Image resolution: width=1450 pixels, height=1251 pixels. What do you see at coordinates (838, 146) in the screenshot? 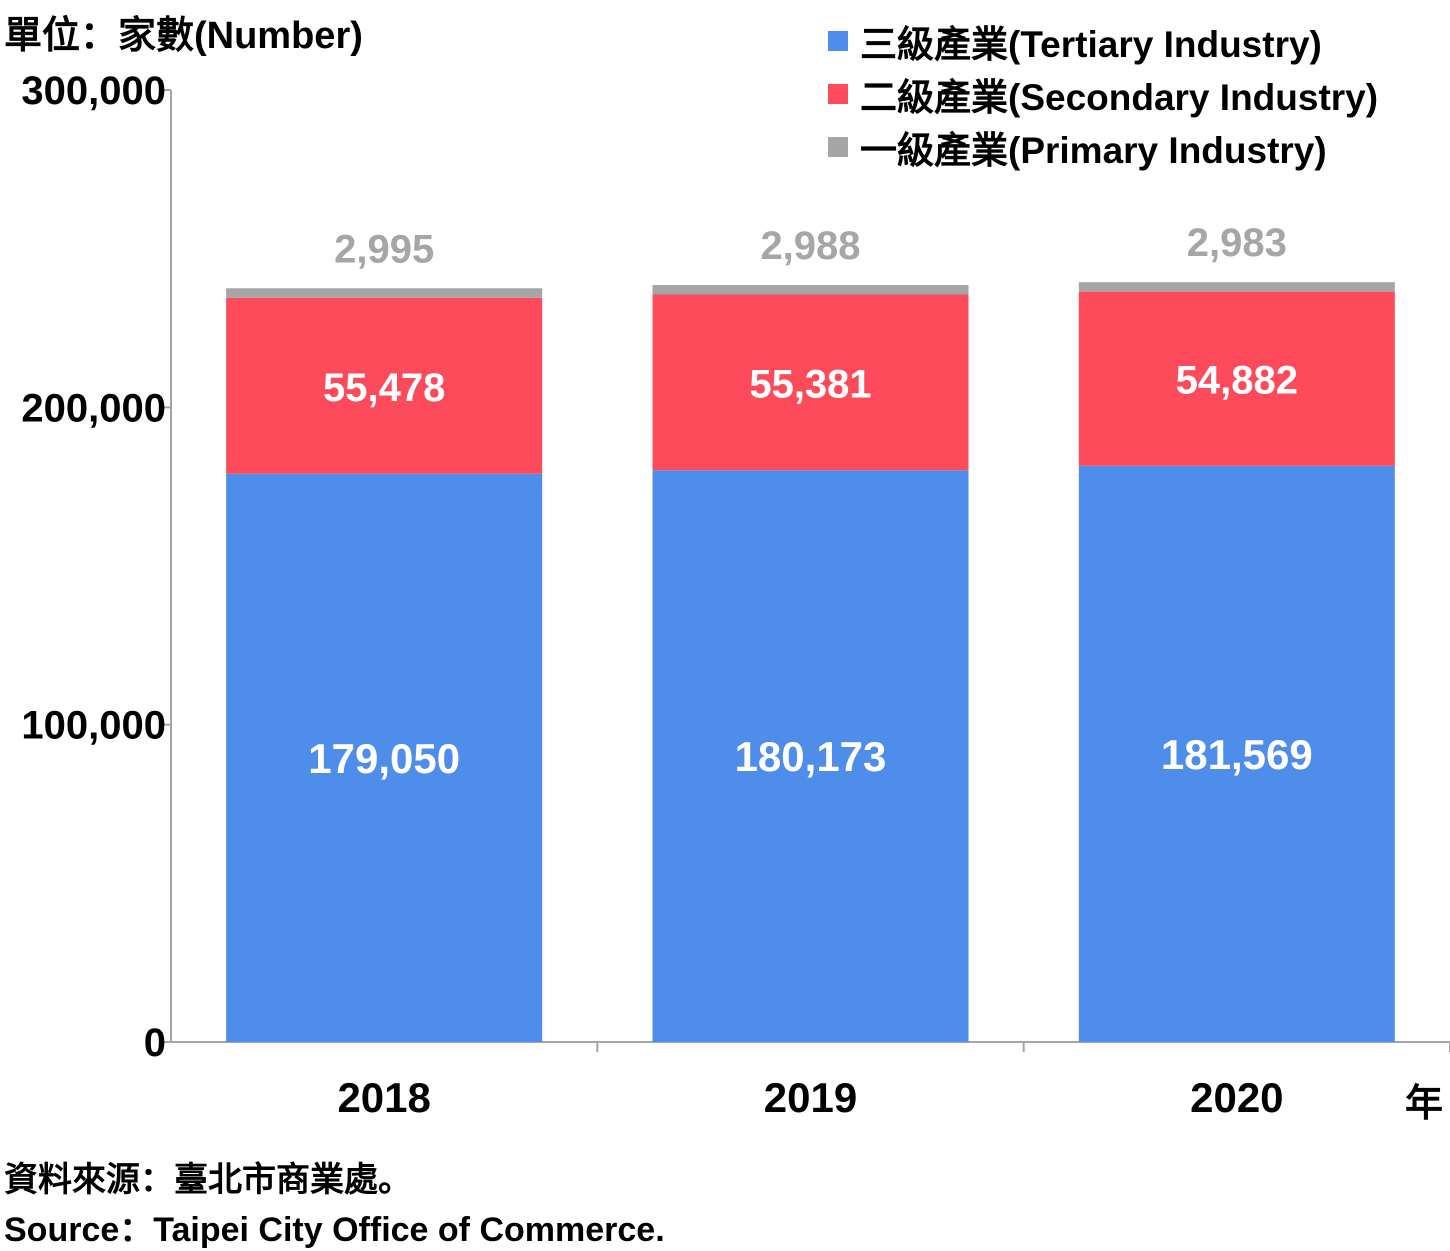
I see `legend-swatch-primary` at bounding box center [838, 146].